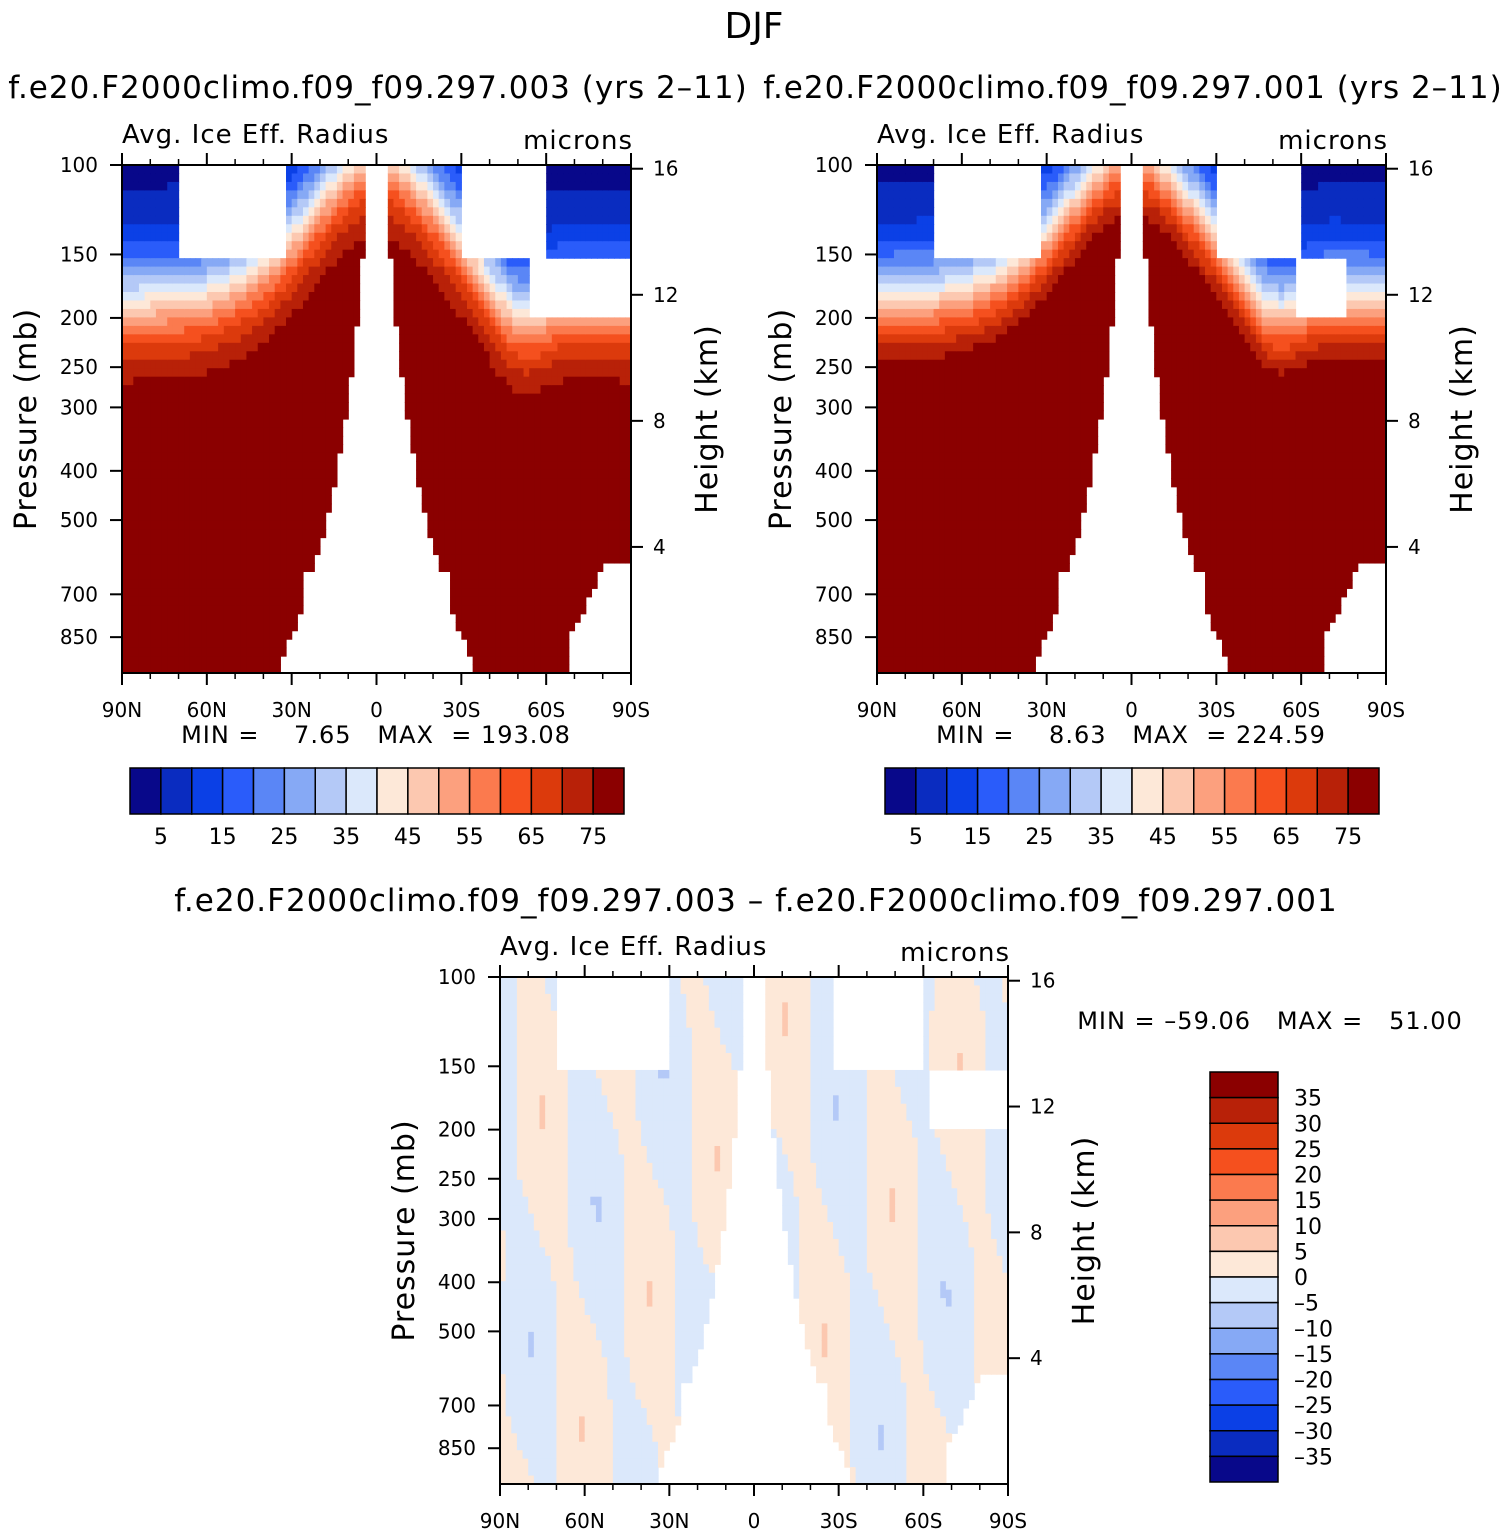 The image size is (1508, 1535). Describe the element at coordinates (1010, 135) in the screenshot. I see `left-subtitle: Avg. Ice Eff. Radius` at that location.